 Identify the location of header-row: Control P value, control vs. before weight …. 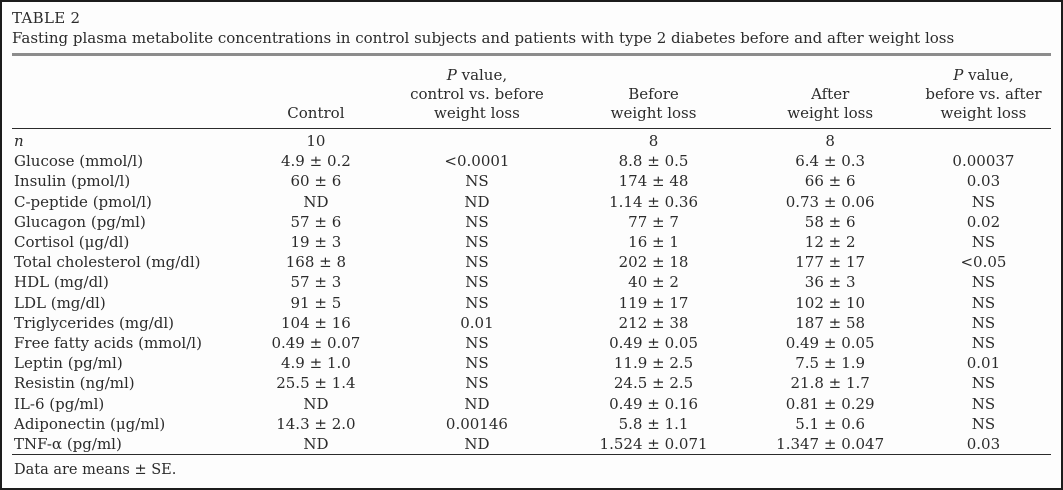
(531, 93).